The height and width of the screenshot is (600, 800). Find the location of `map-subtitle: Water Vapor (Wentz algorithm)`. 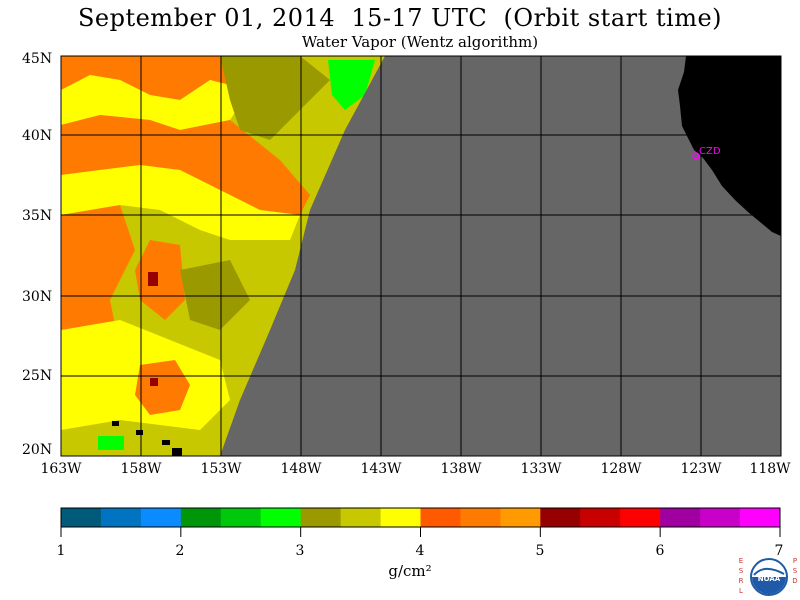

map-subtitle: Water Vapor (Wentz algorithm) is located at coordinates (420, 42).